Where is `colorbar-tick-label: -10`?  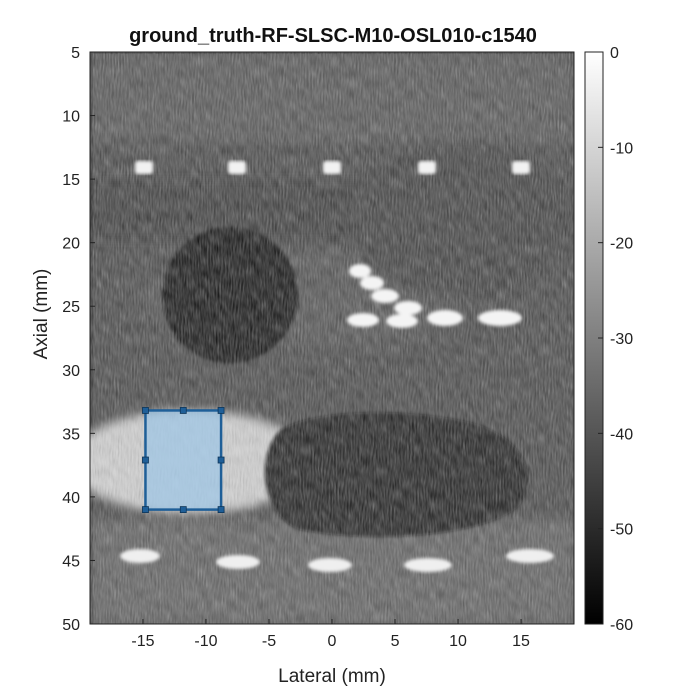 colorbar-tick-label: -10 is located at coordinates (621, 148).